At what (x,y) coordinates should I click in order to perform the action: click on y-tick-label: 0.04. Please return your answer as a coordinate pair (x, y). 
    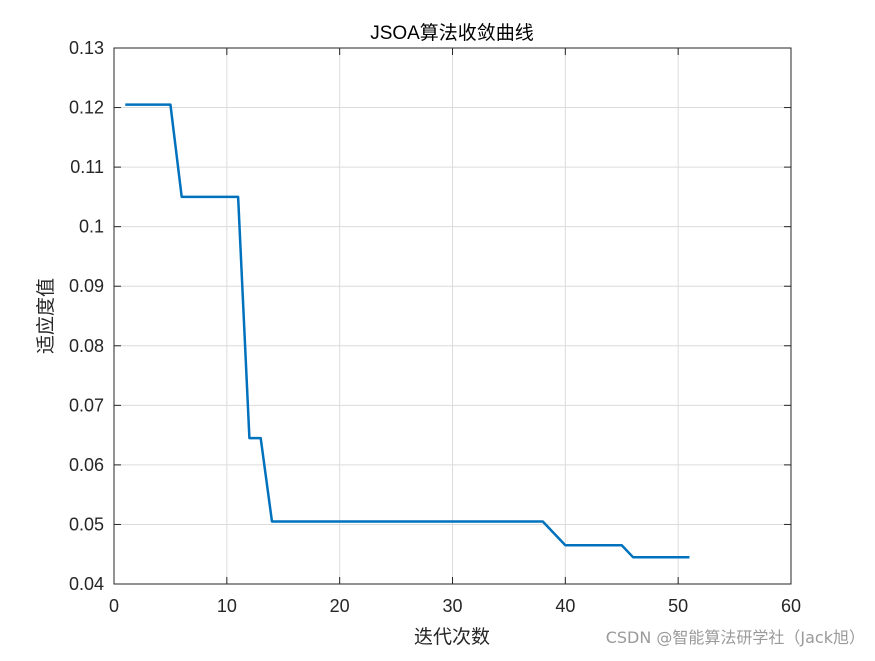
    Looking at the image, I should click on (86, 584).